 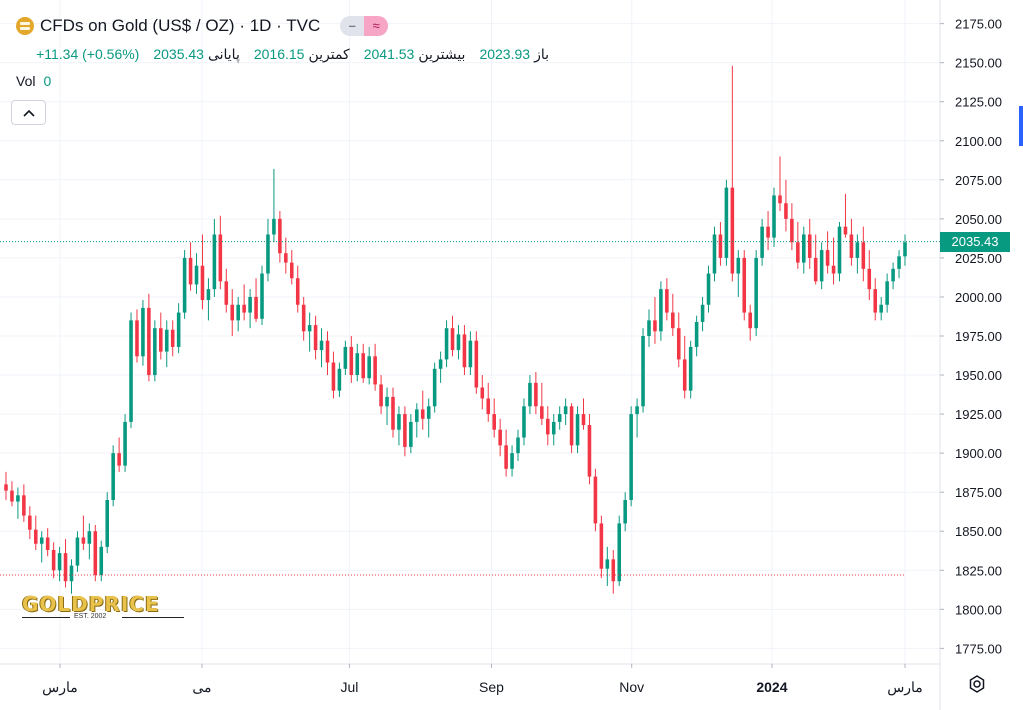 What do you see at coordinates (470, 679) in the screenshot?
I see `time-axis: مارس می Jul Sep Nov 2024 مارس` at bounding box center [470, 679].